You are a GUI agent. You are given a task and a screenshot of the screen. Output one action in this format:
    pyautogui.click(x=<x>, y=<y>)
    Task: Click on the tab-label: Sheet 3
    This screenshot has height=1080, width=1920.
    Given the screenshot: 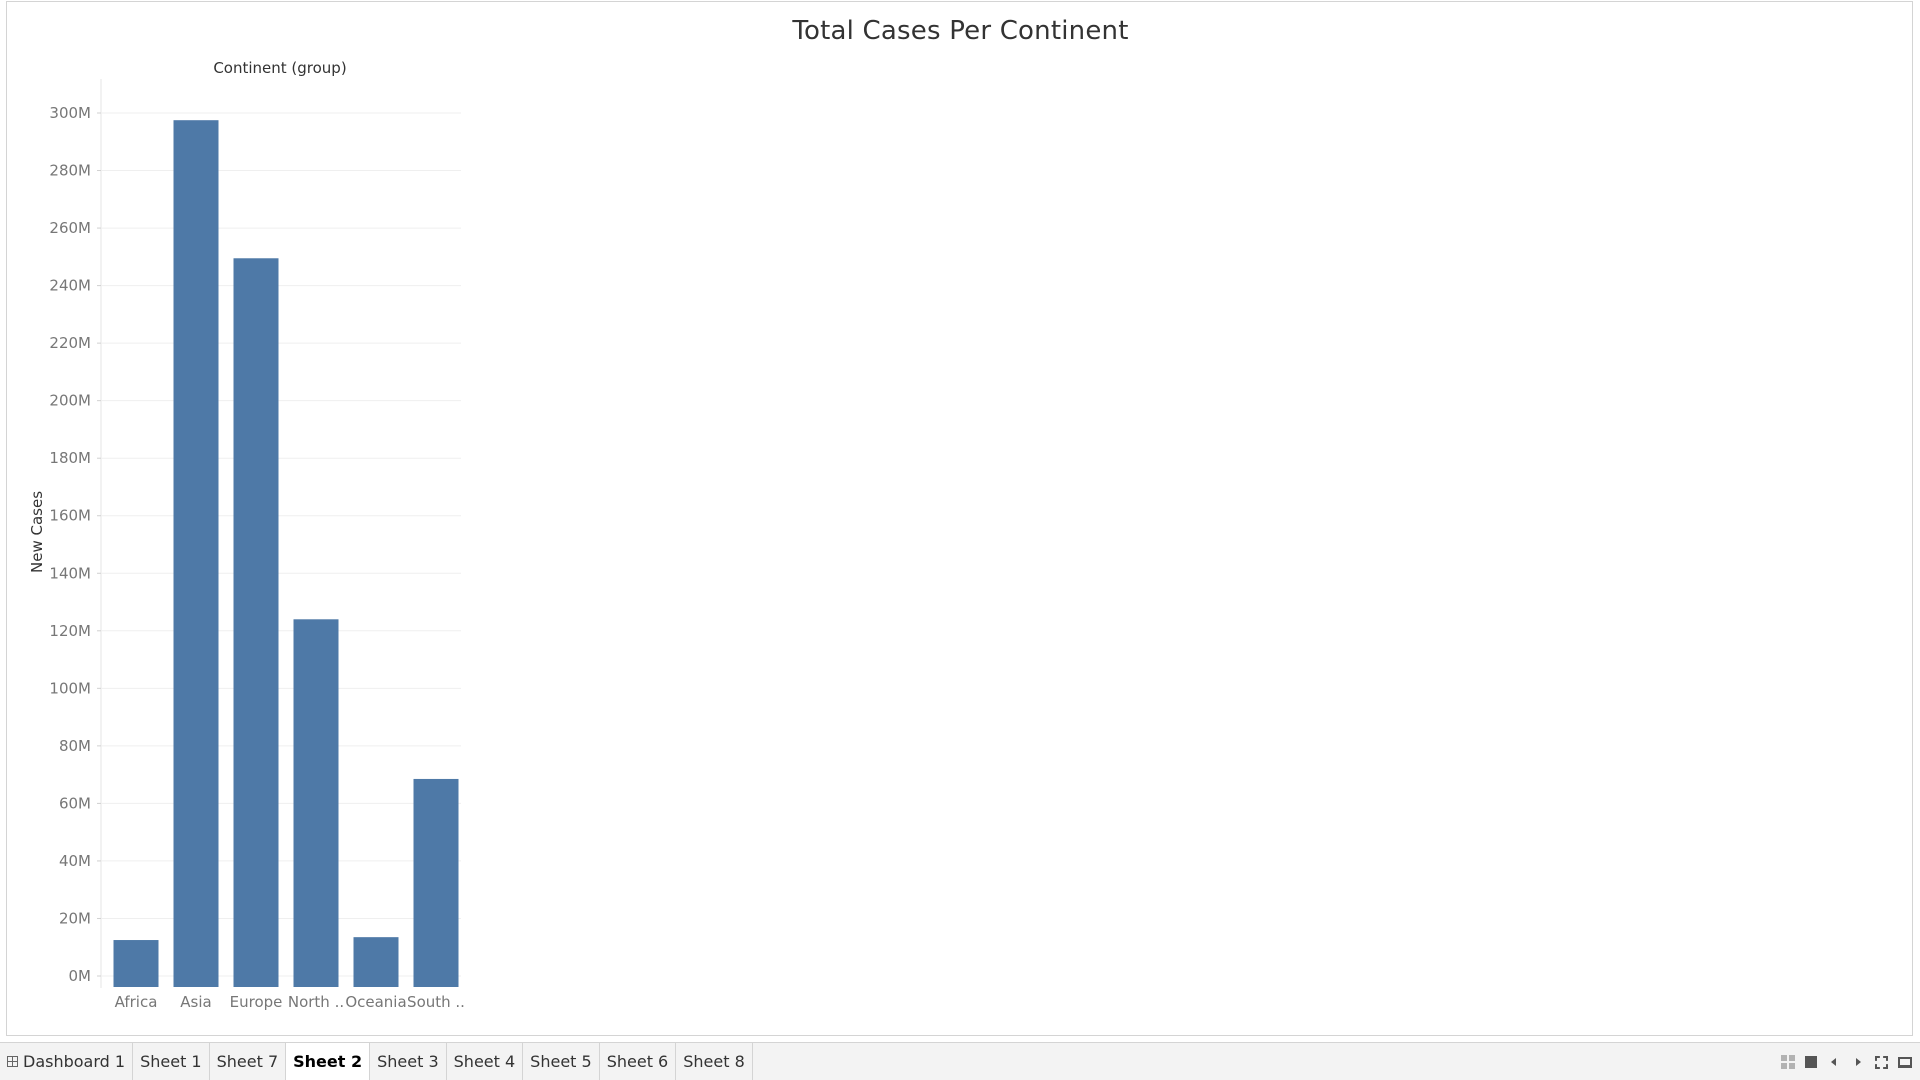 What is the action you would take?
    pyautogui.click(x=408, y=1061)
    